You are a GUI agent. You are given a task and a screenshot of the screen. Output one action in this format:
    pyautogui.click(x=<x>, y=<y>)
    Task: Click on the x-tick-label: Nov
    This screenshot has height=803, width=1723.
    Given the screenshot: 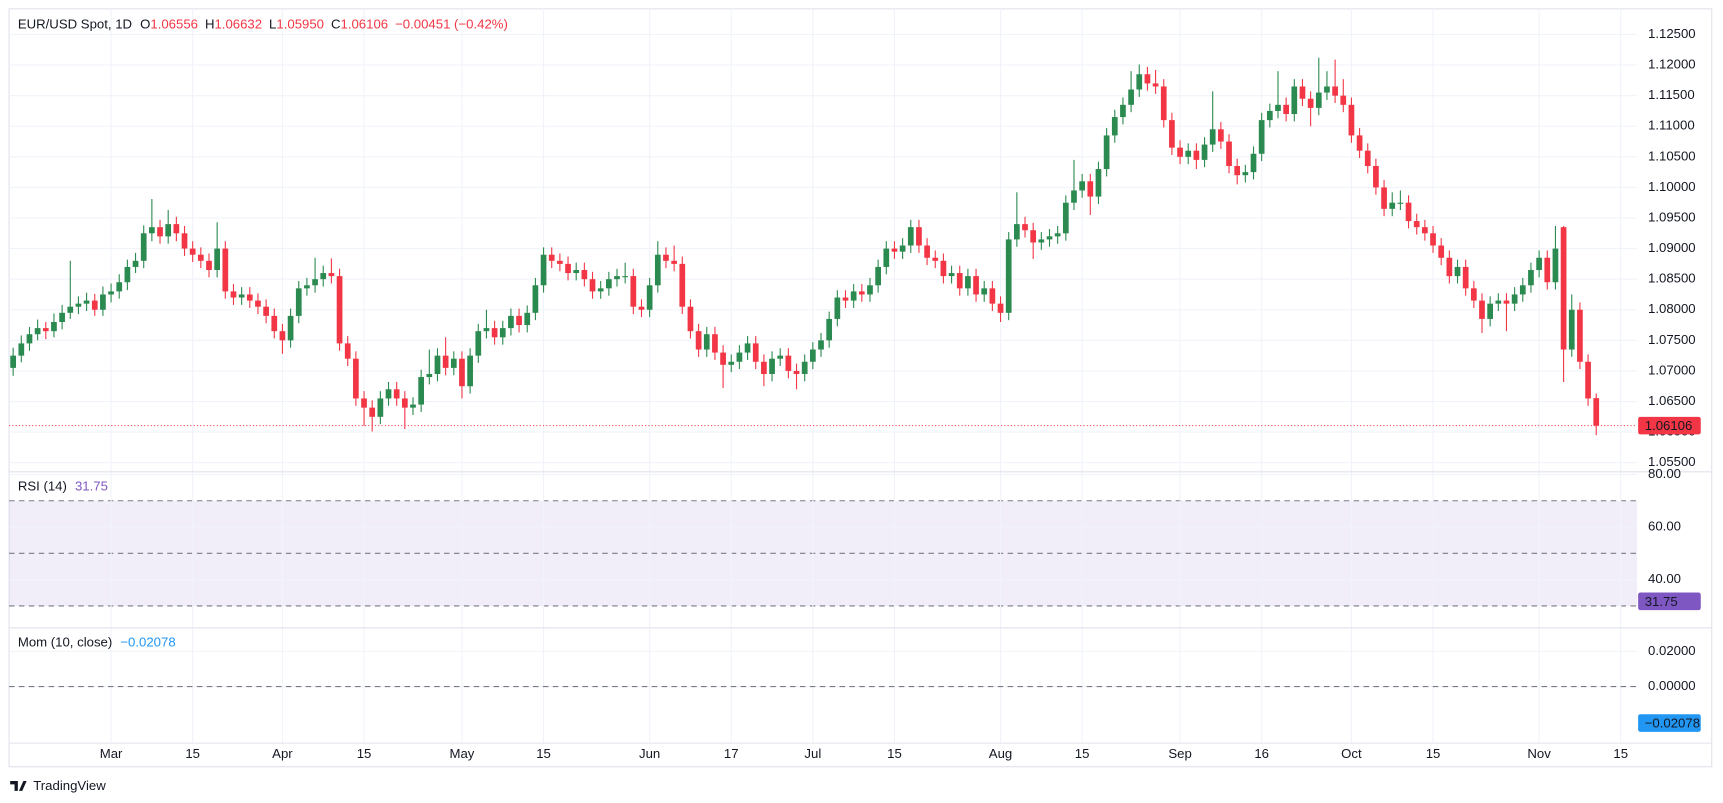 What is the action you would take?
    pyautogui.click(x=1539, y=753)
    